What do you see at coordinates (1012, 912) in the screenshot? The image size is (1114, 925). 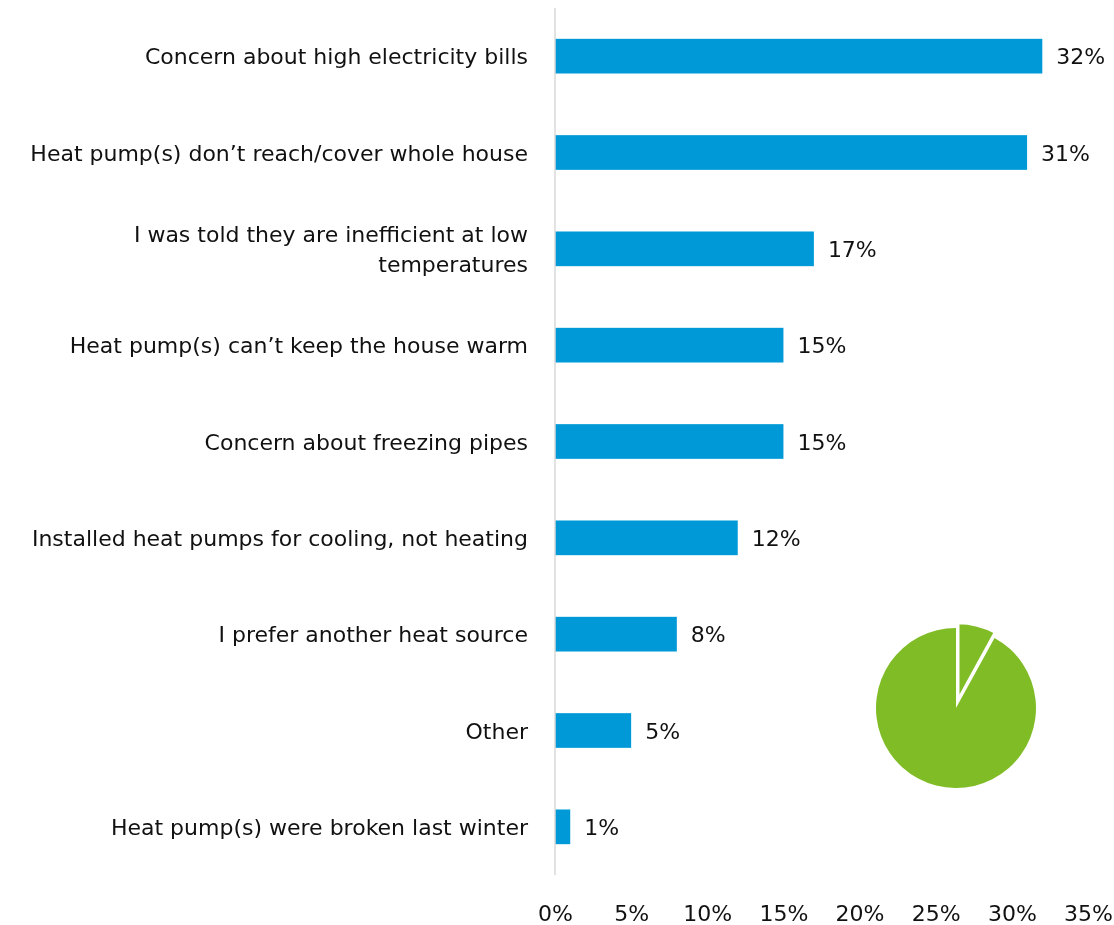 I see `x-tick-label: 30%` at bounding box center [1012, 912].